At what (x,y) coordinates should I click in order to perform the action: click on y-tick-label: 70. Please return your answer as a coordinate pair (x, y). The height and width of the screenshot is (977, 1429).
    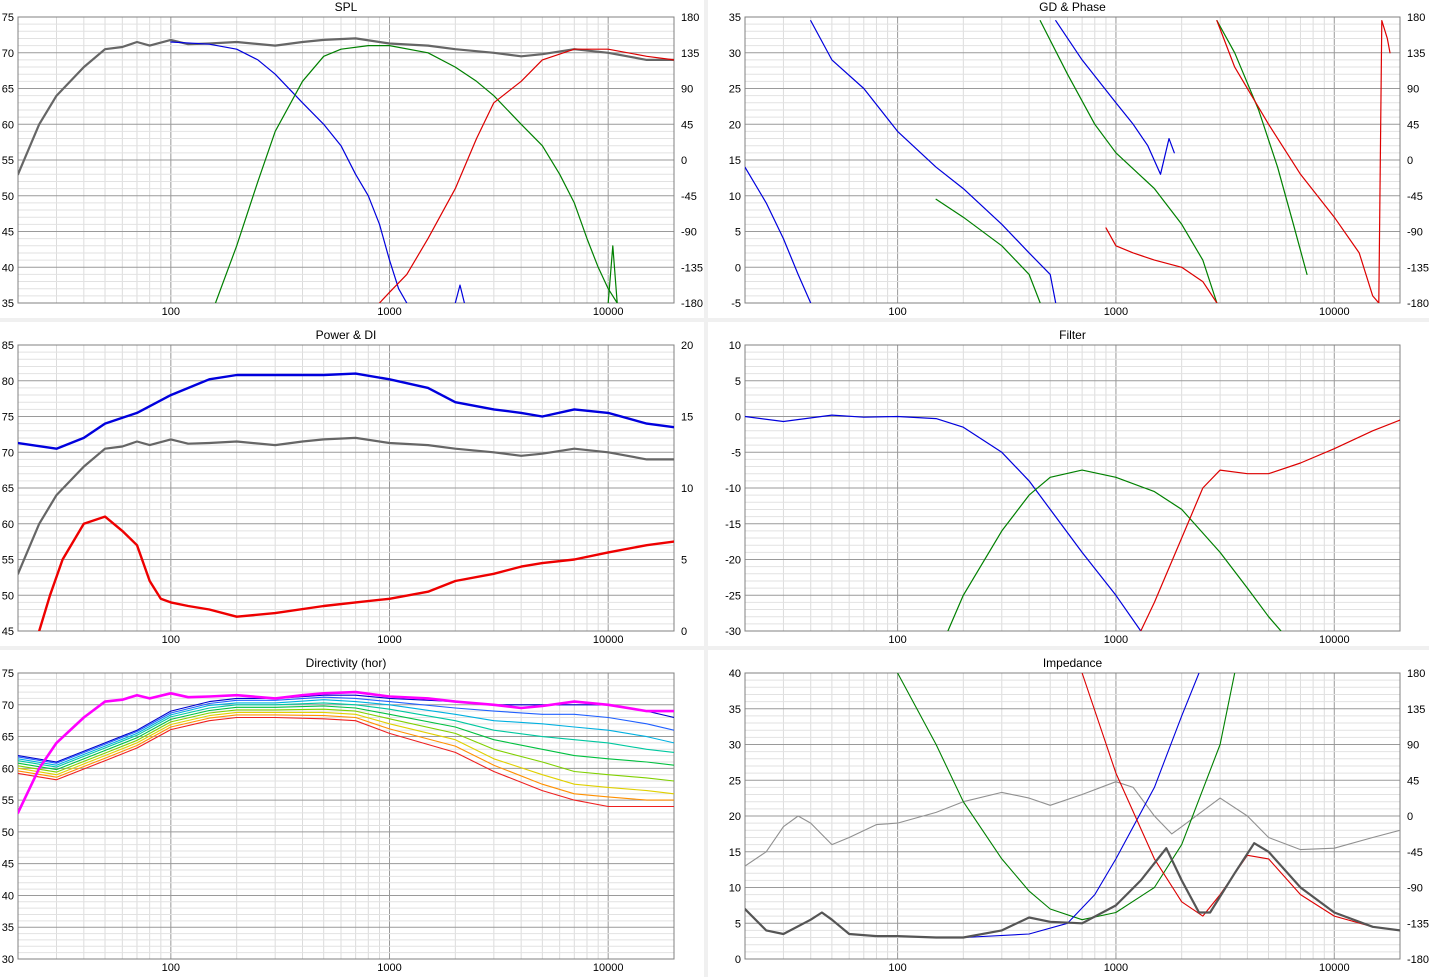
    Looking at the image, I should click on (8, 706).